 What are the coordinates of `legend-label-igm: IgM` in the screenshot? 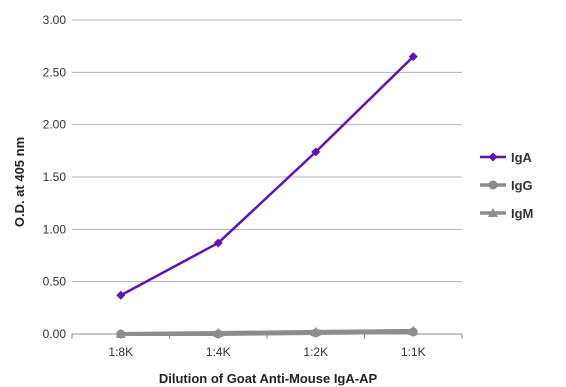 It's located at (522, 213).